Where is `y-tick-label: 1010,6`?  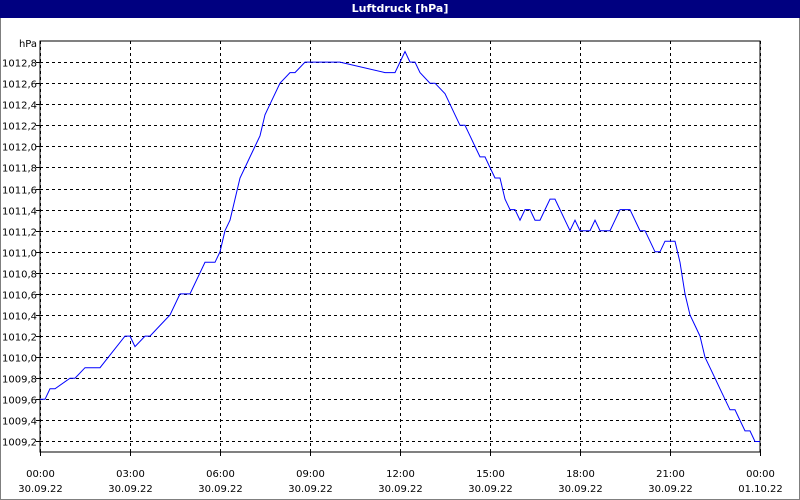
y-tick-label: 1010,6 is located at coordinates (19, 296).